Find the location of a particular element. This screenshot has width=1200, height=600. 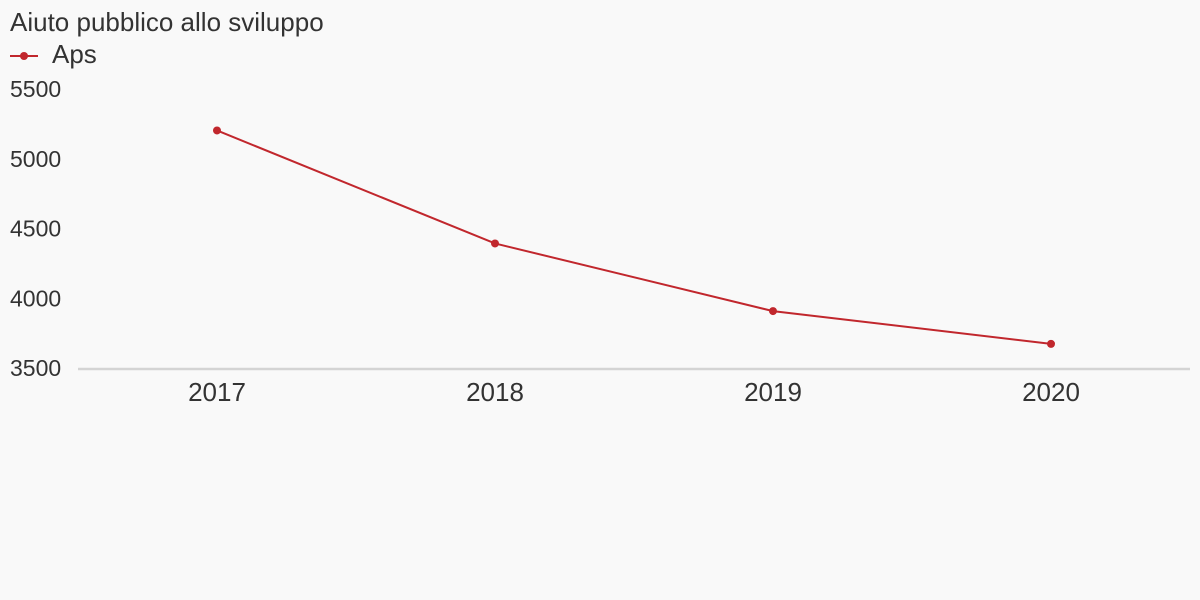

y-tick-label: 4500 is located at coordinates (35, 229).